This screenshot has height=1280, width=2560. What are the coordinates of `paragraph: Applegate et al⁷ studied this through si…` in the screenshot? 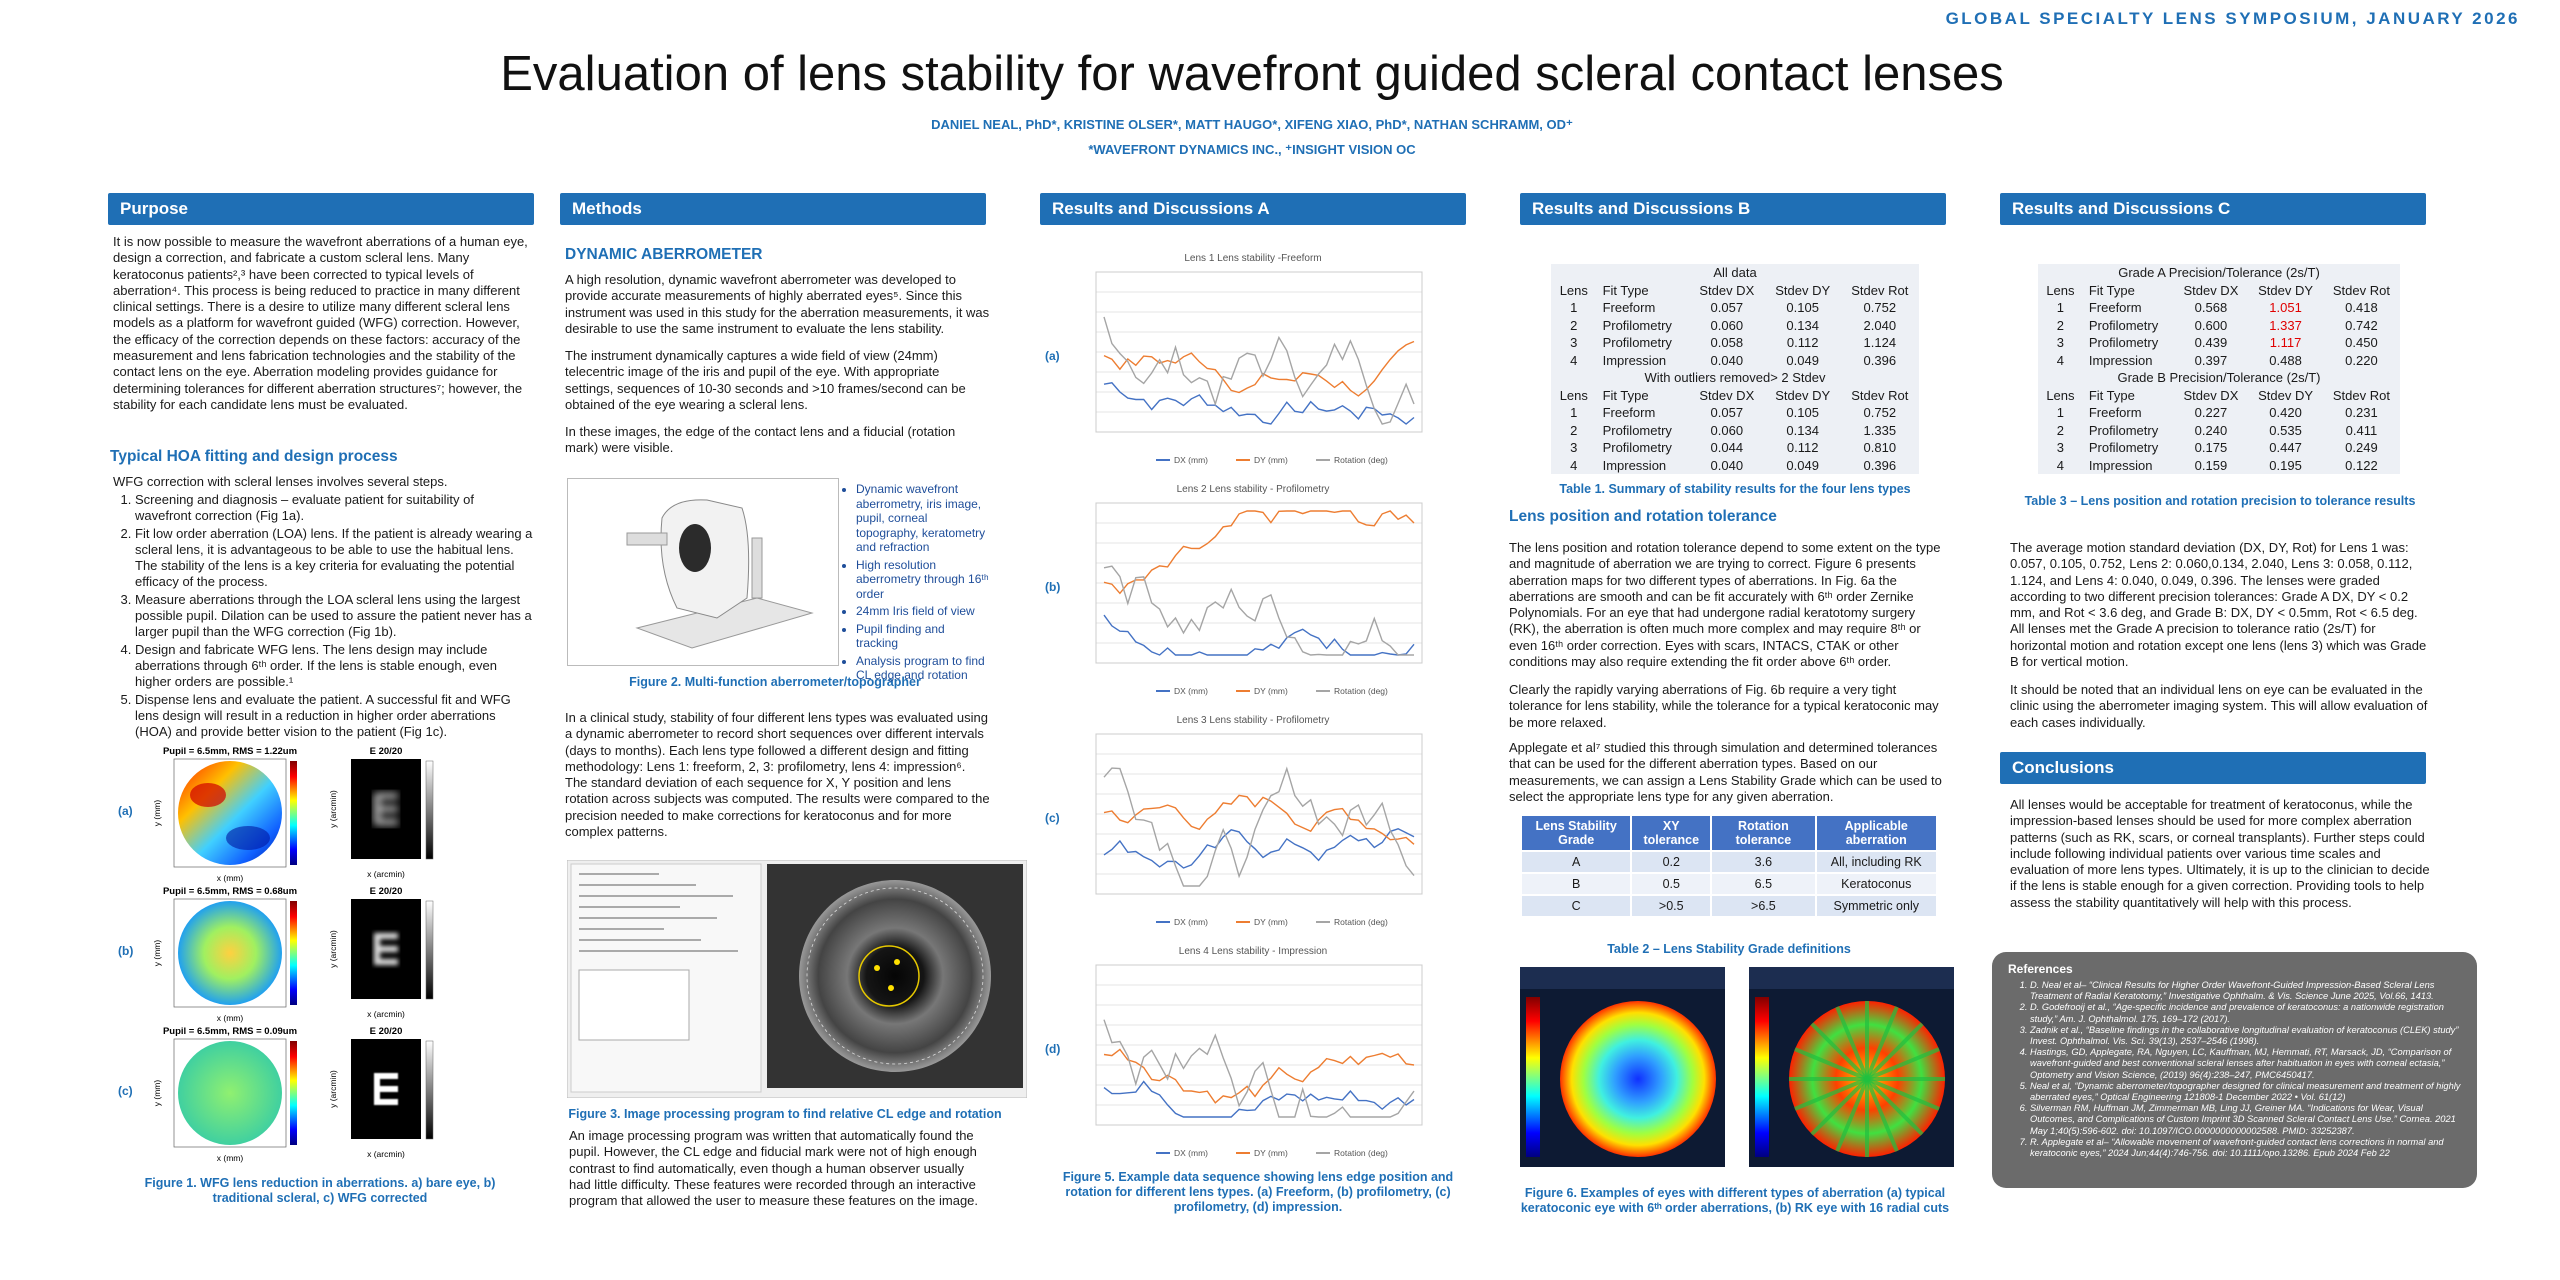 It's located at (1725, 772).